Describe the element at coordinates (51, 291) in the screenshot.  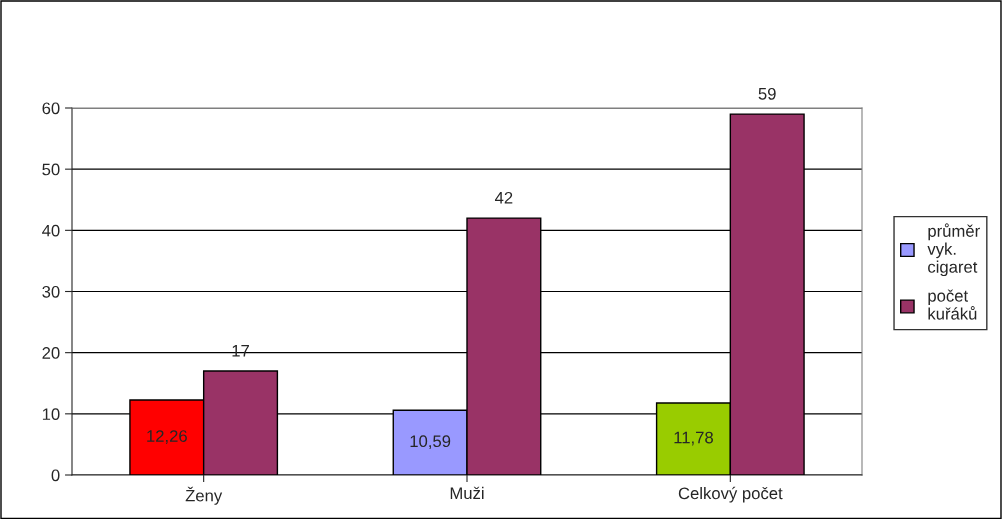
I see `y-tick-label: 30` at that location.